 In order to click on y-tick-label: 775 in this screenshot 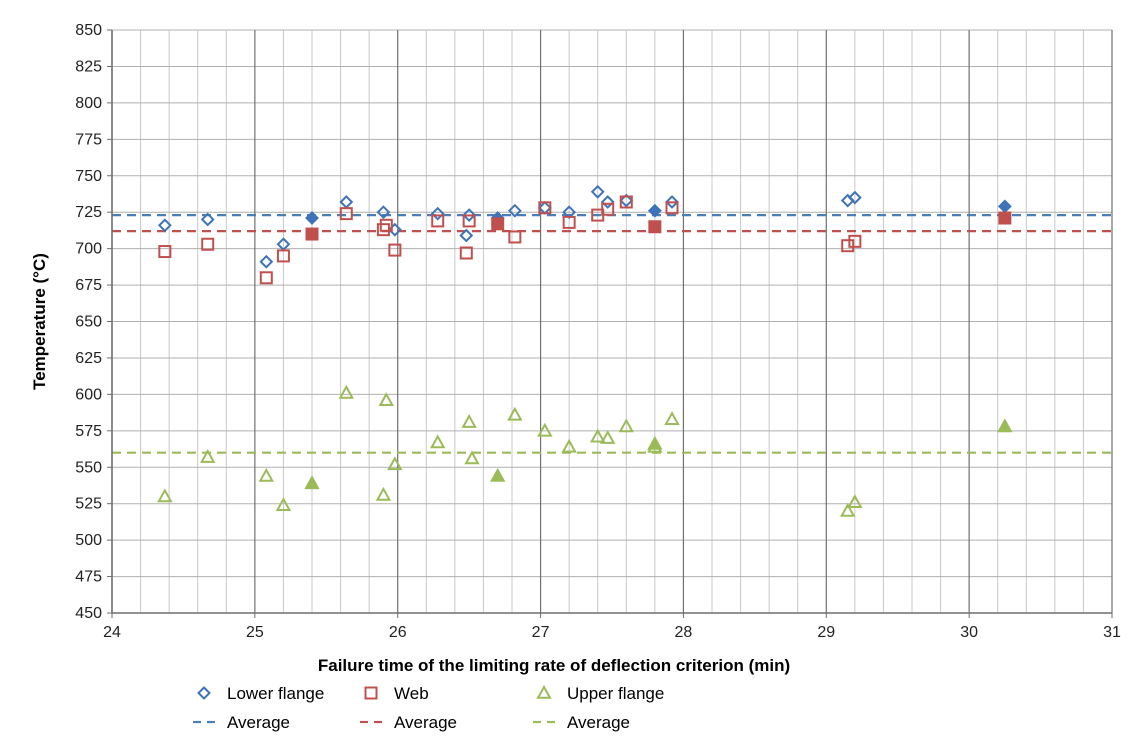, I will do `click(88, 139)`.